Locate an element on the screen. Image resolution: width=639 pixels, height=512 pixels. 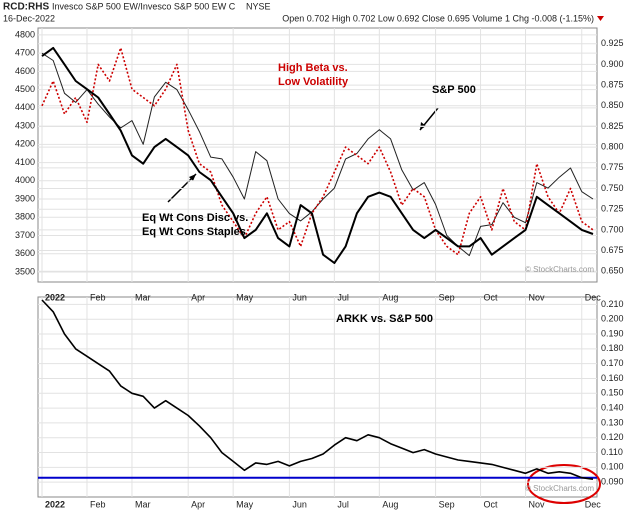
y-tick-label: 0.180 is located at coordinates (612, 348).